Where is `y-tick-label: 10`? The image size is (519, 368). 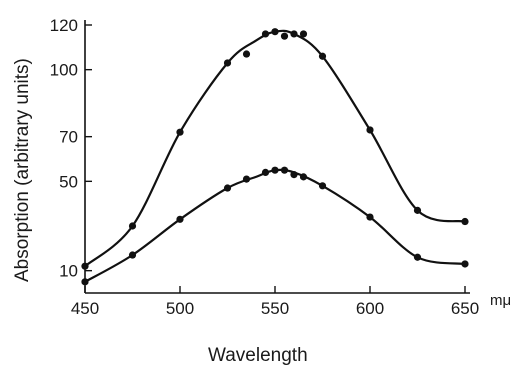
y-tick-label: 10 is located at coordinates (68, 271).